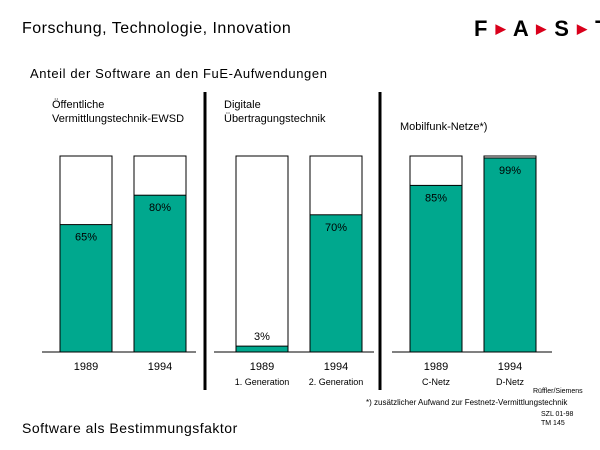  Describe the element at coordinates (275, 119) in the screenshot. I see `panel-title-line: Übertragungstechnik` at that location.